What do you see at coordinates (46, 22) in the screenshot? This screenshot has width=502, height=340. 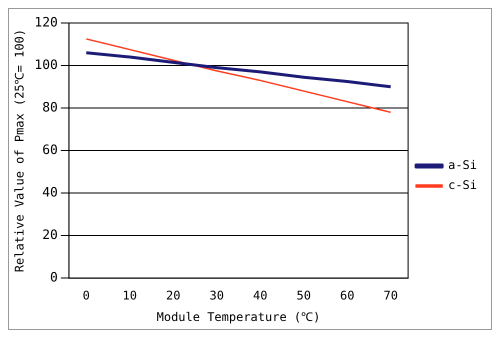 I see `y-tick-label: 120` at bounding box center [46, 22].